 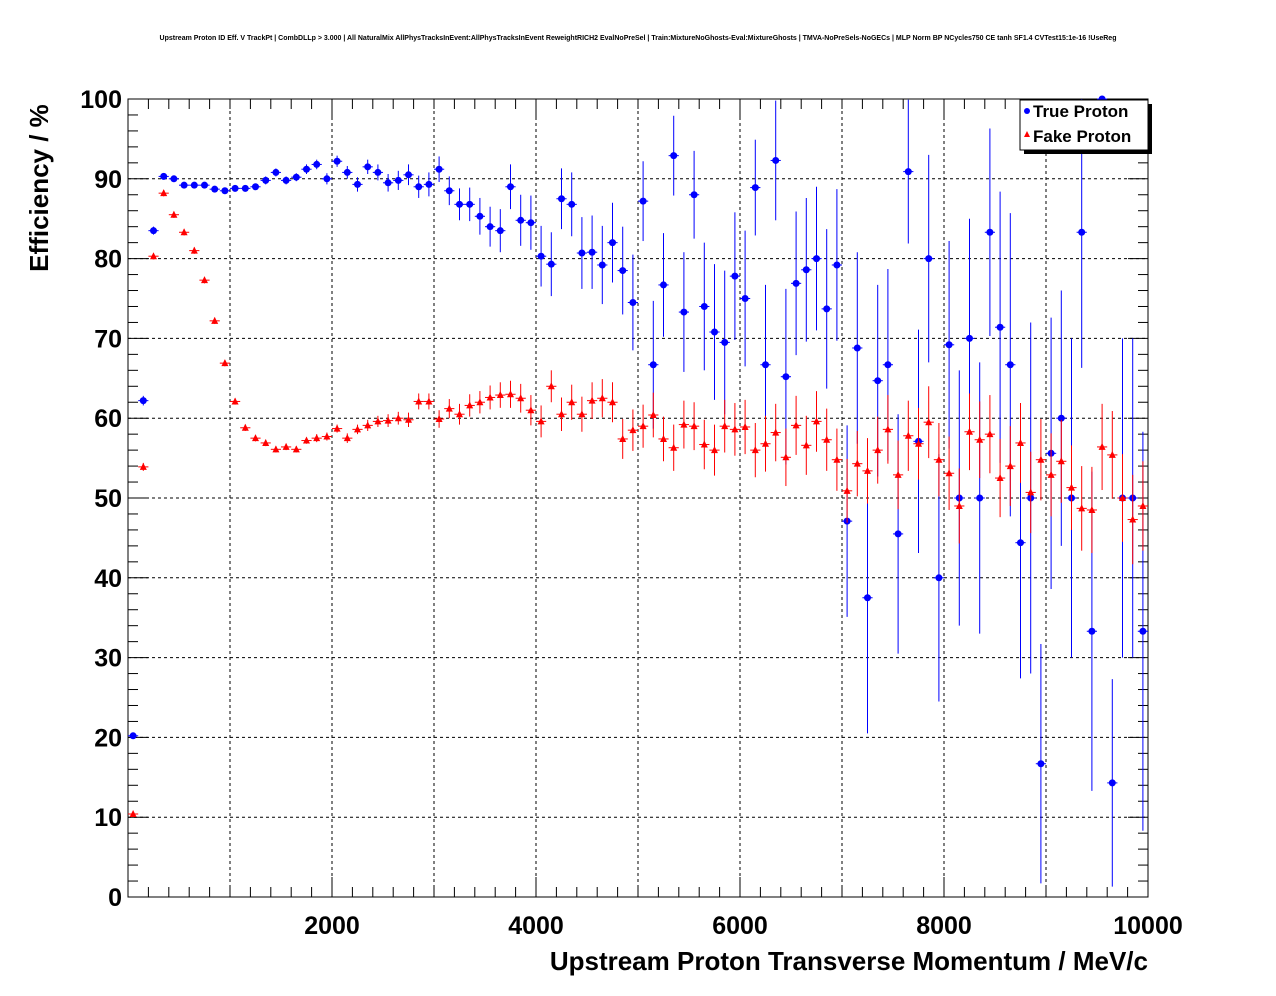 I want to click on y-tick-label: 0, so click(x=115, y=898).